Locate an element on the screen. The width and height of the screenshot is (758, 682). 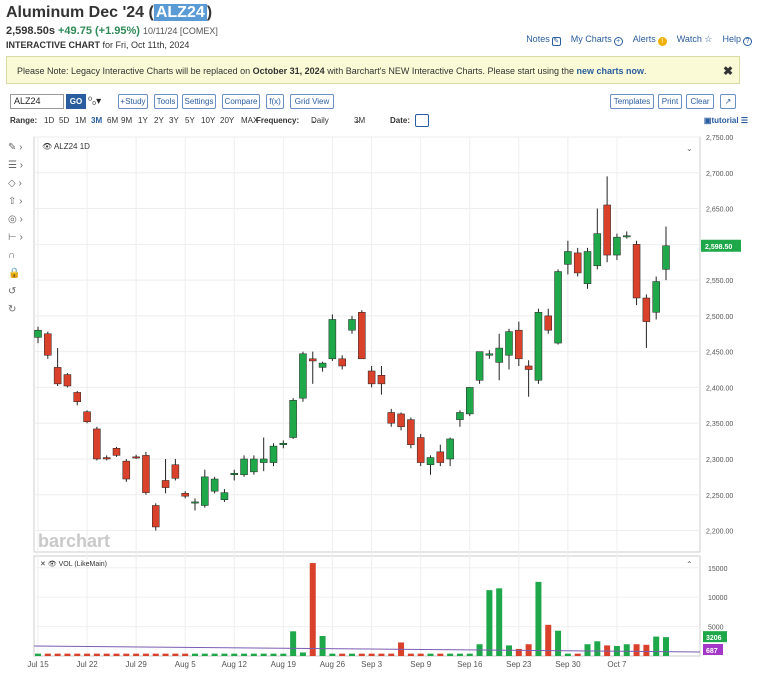
frequency-select: Daily ⌄ is located at coordinates (320, 120).